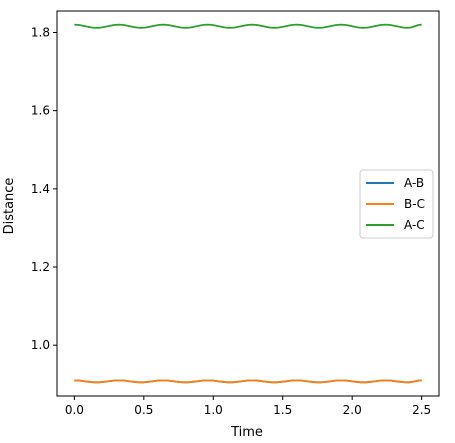 This screenshot has width=455, height=443. I want to click on series-line-b-c, so click(248, 381).